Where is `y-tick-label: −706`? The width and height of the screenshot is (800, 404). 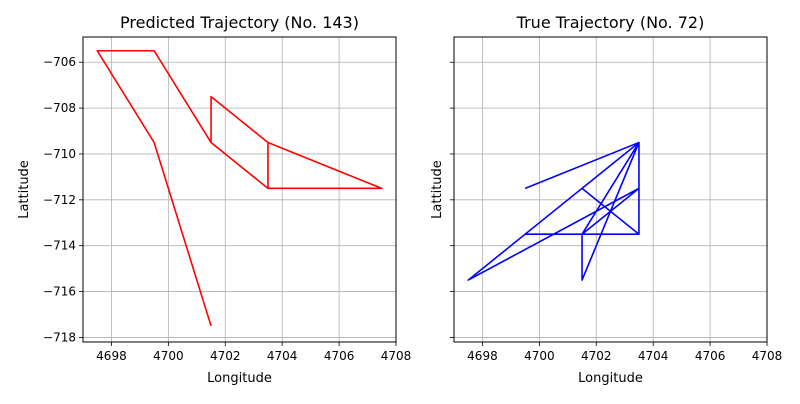
y-tick-label: −706 is located at coordinates (59, 62).